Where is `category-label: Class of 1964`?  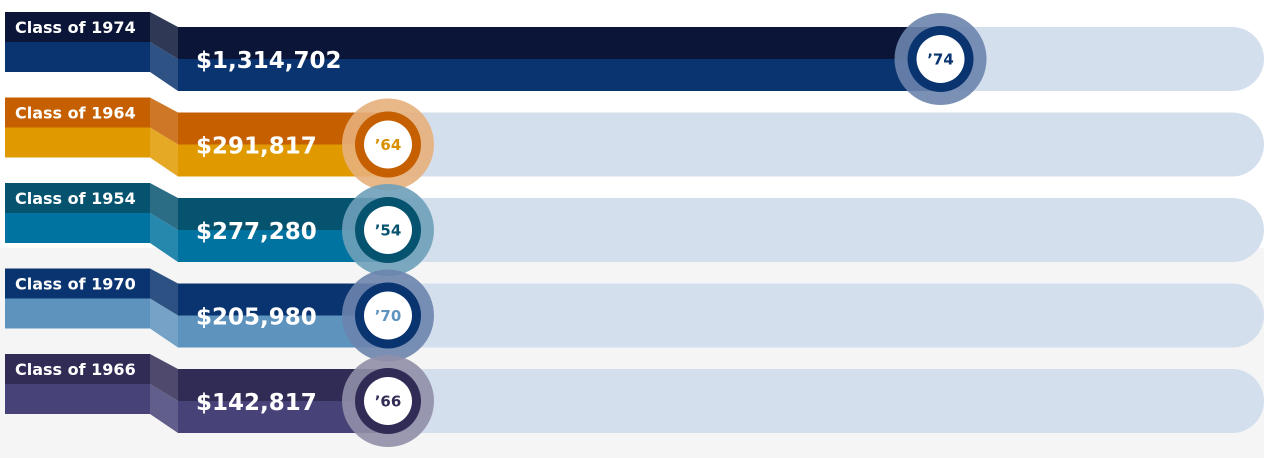 category-label: Class of 1964 is located at coordinates (75, 113).